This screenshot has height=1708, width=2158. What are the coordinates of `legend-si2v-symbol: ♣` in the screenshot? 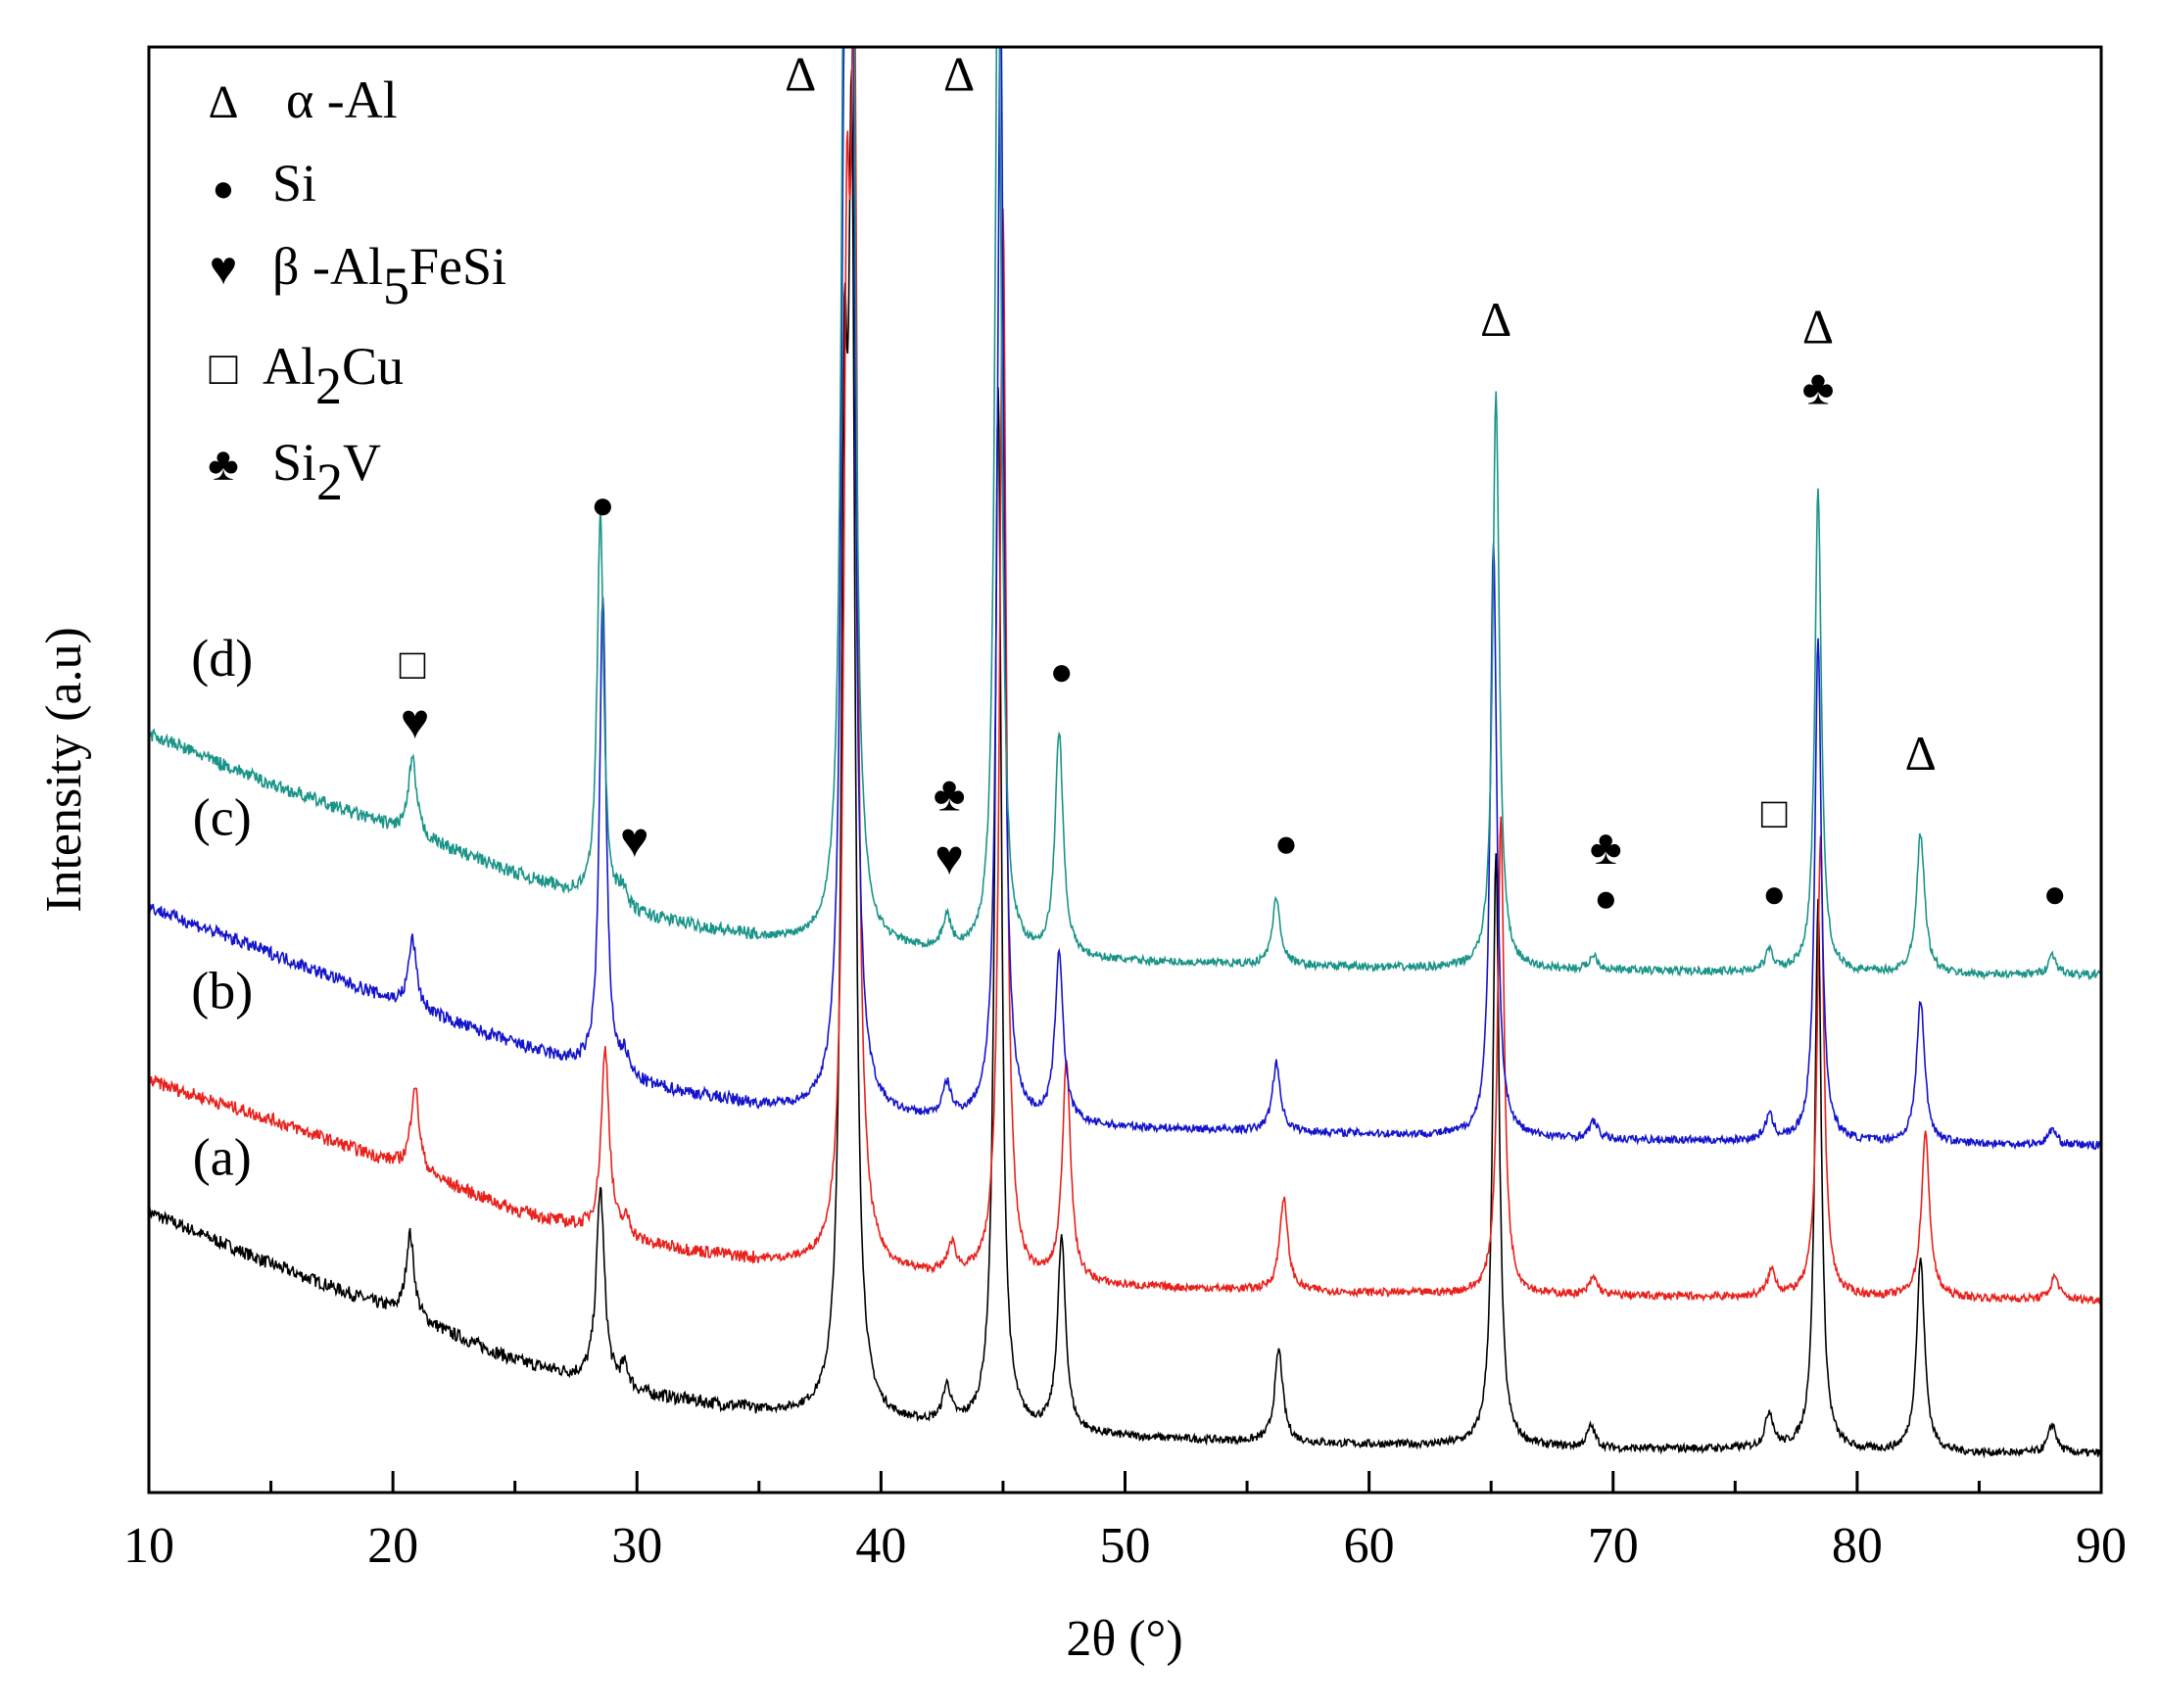 It's located at (224, 465).